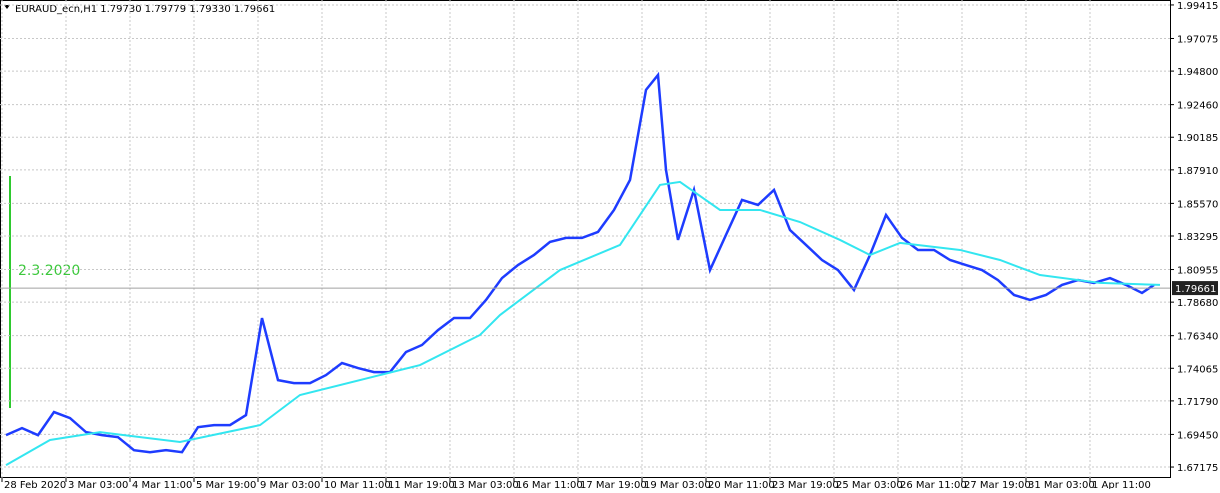  Describe the element at coordinates (1197, 237) in the screenshot. I see `y-tick-label: 1.83295` at that location.